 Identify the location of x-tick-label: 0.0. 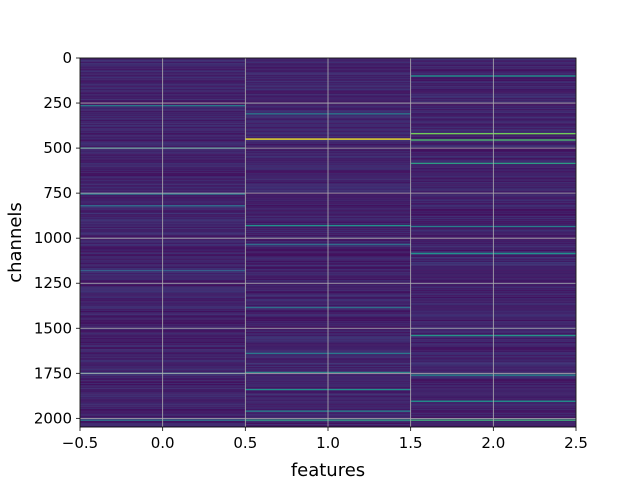
(163, 443).